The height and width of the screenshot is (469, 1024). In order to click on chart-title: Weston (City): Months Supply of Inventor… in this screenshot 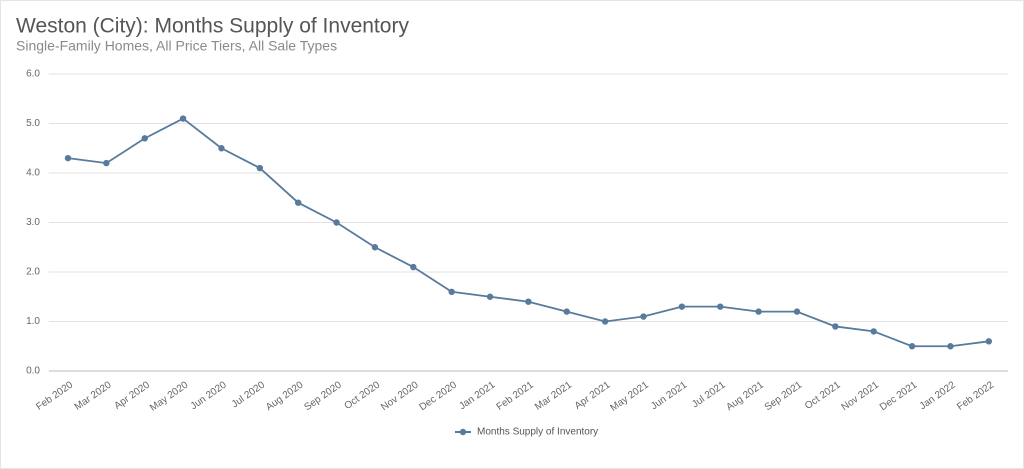, I will do `click(212, 26)`.